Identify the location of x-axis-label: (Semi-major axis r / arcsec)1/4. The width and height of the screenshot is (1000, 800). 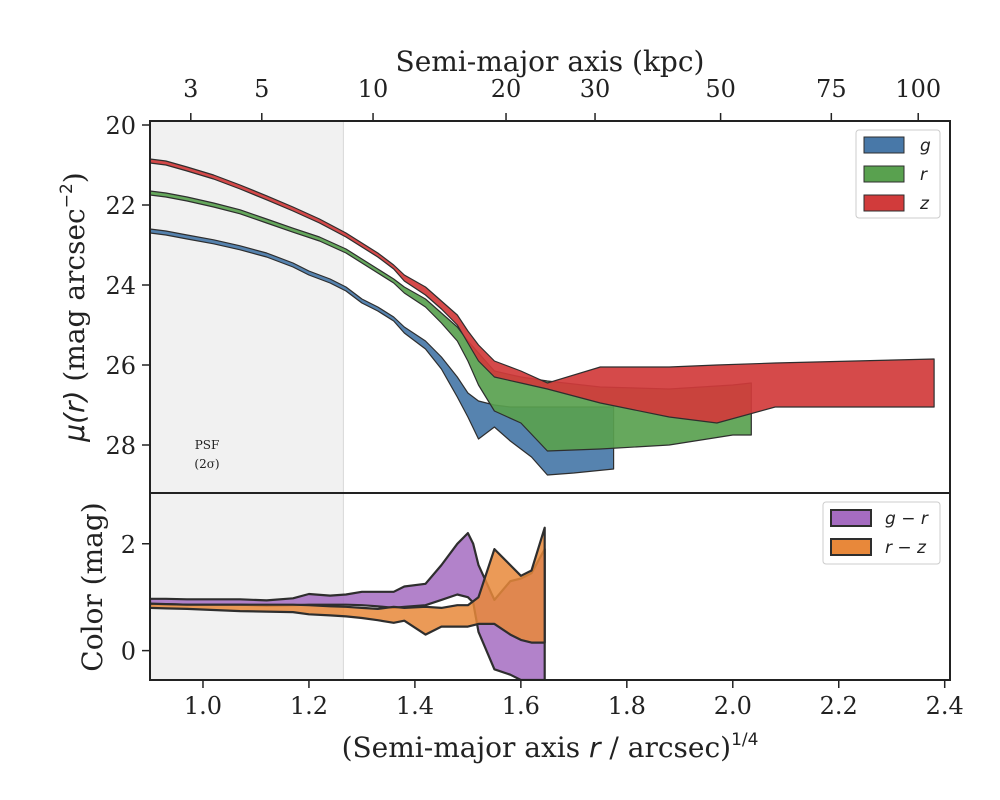
(550, 747).